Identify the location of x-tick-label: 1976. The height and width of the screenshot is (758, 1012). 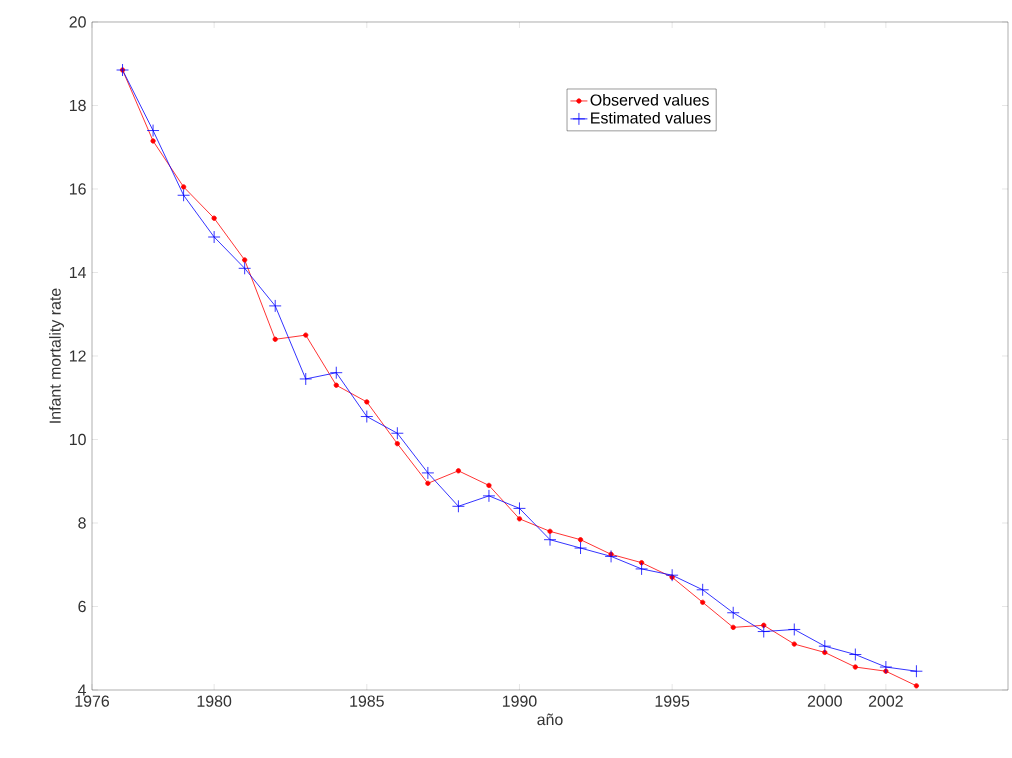
(92, 701).